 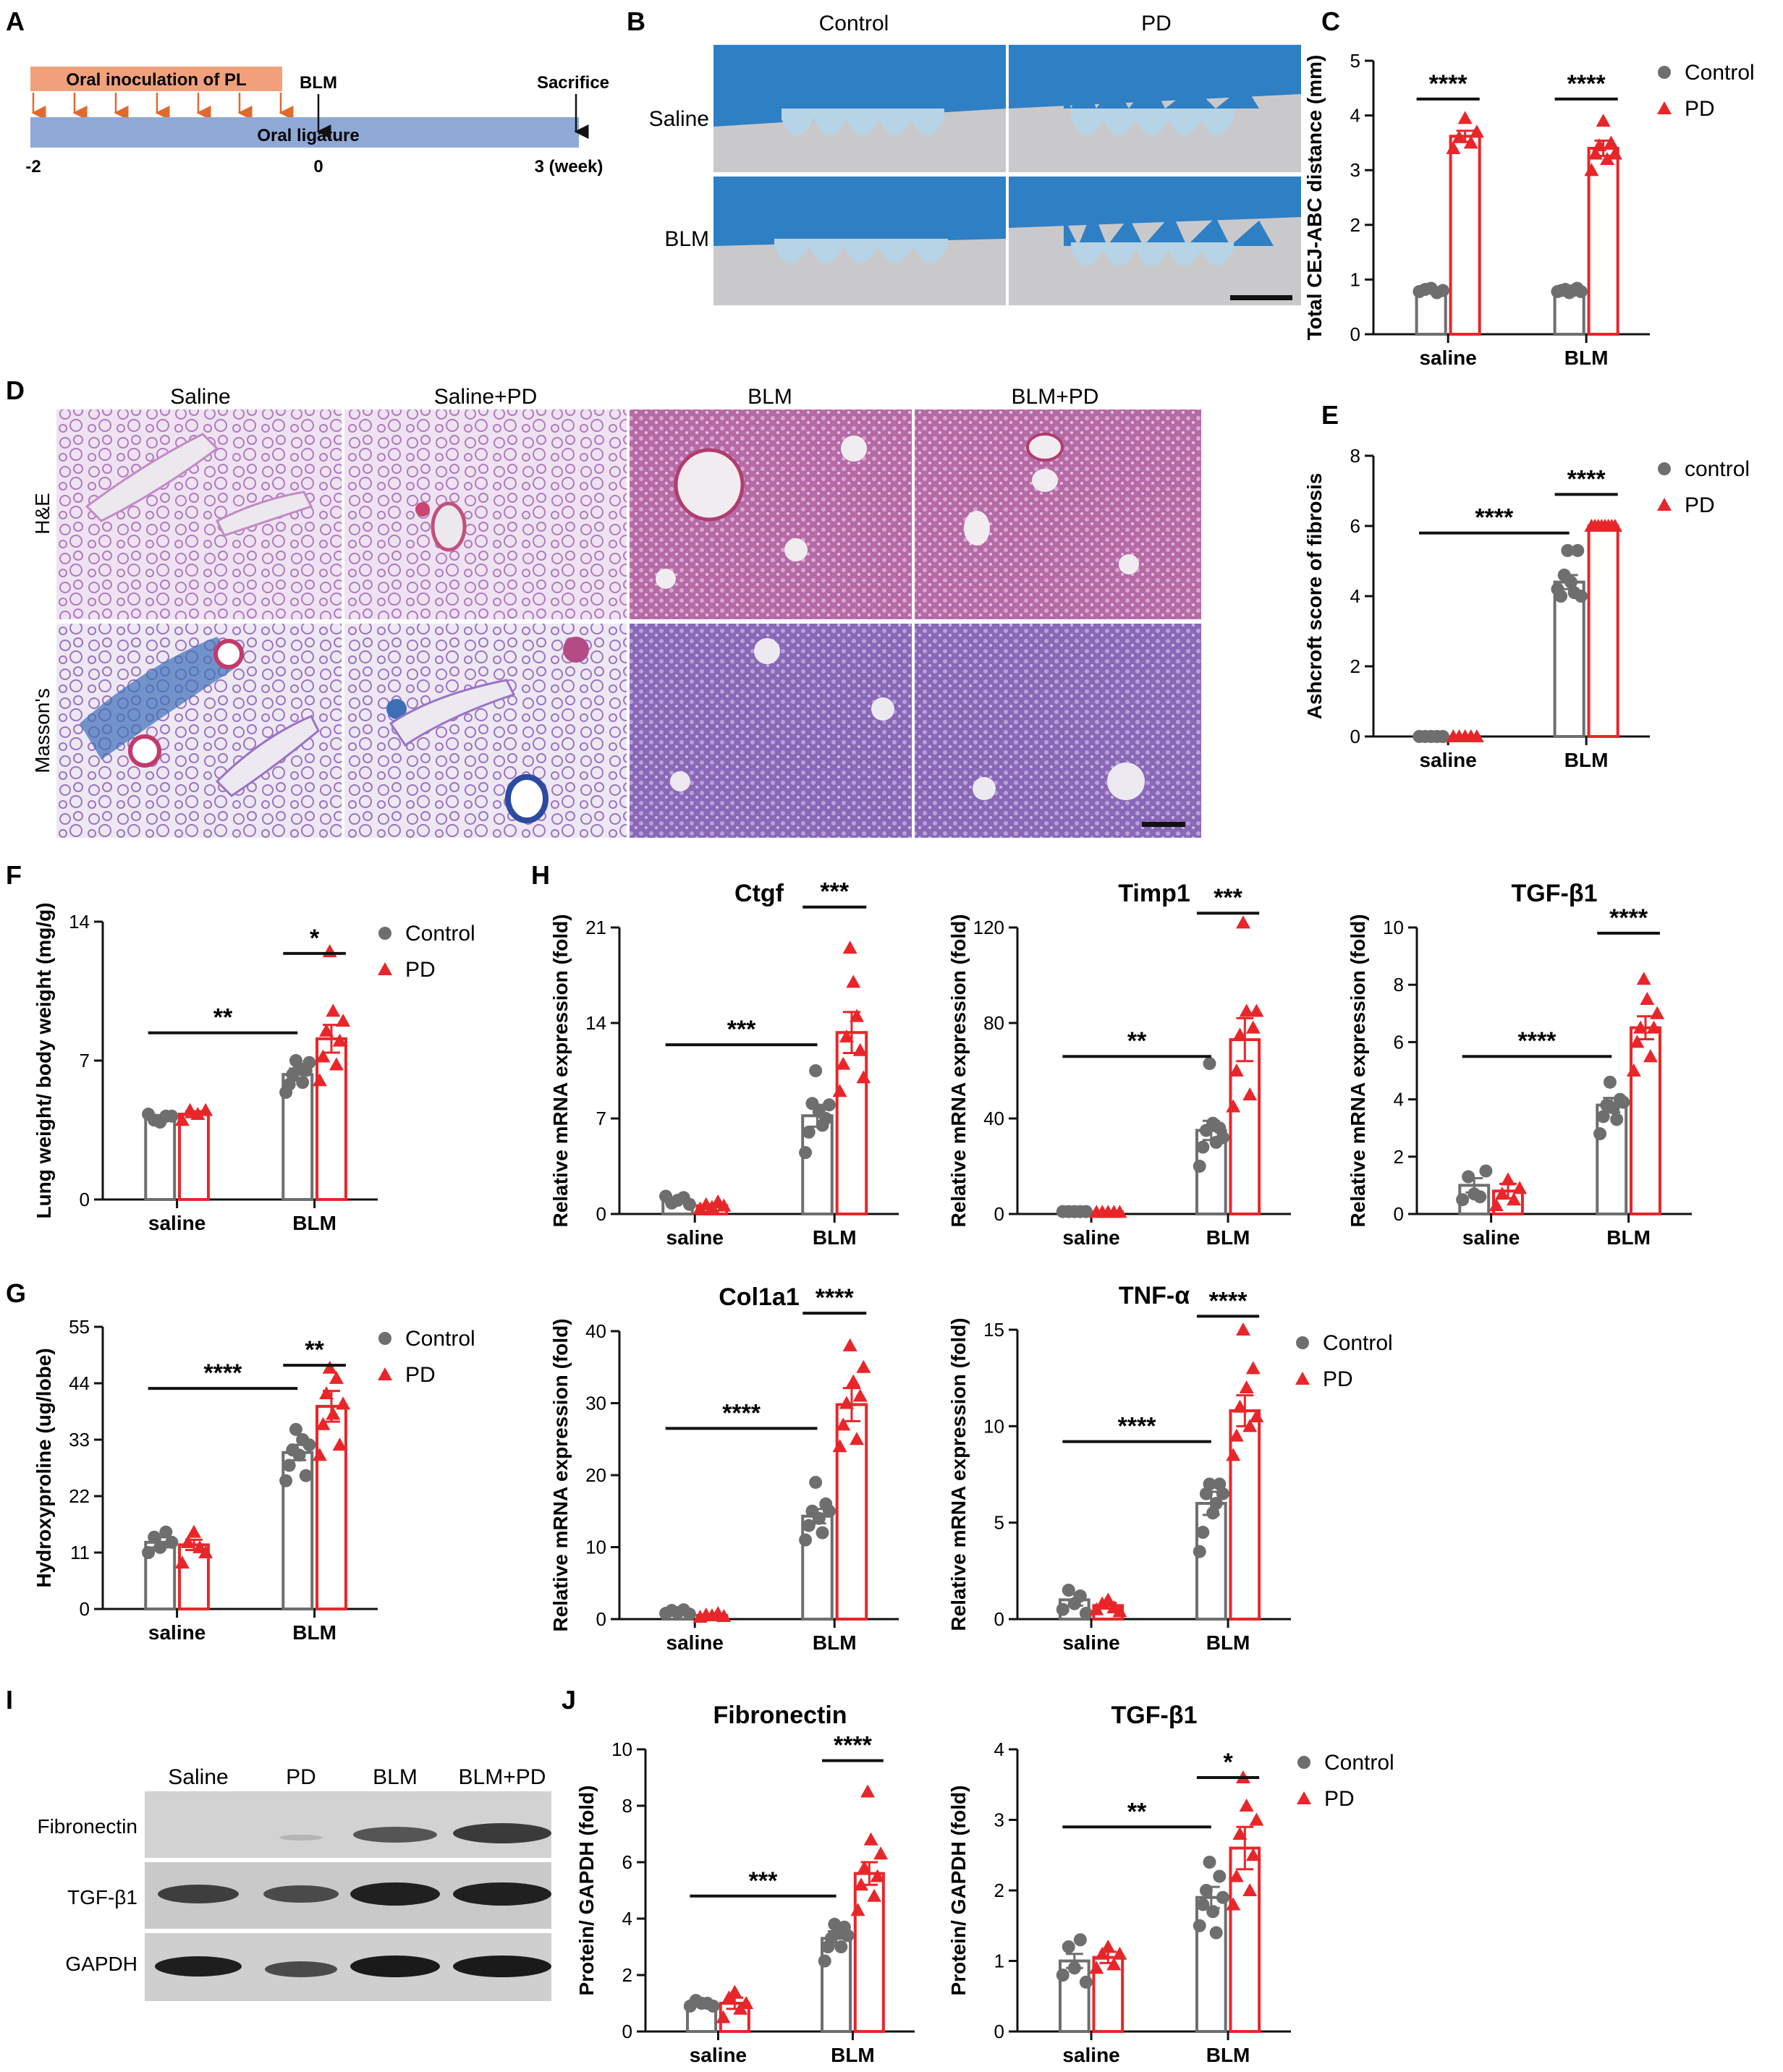 What do you see at coordinates (200, 397) in the screenshot?
I see `col-label-saline: Saline` at bounding box center [200, 397].